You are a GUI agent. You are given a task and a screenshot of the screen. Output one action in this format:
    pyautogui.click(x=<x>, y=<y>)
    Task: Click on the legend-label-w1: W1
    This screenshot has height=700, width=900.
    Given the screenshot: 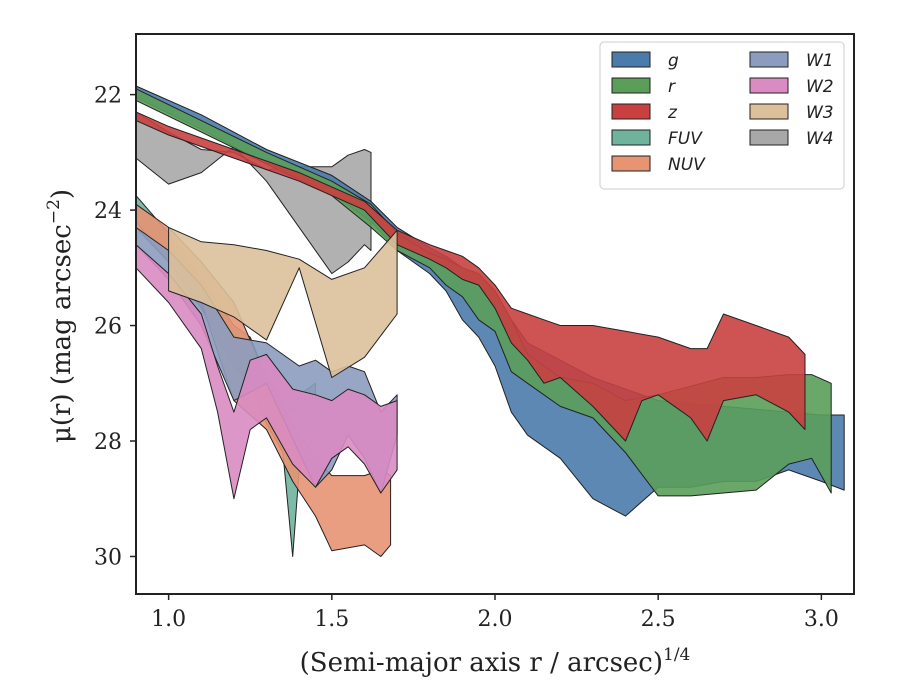 What is the action you would take?
    pyautogui.click(x=820, y=61)
    